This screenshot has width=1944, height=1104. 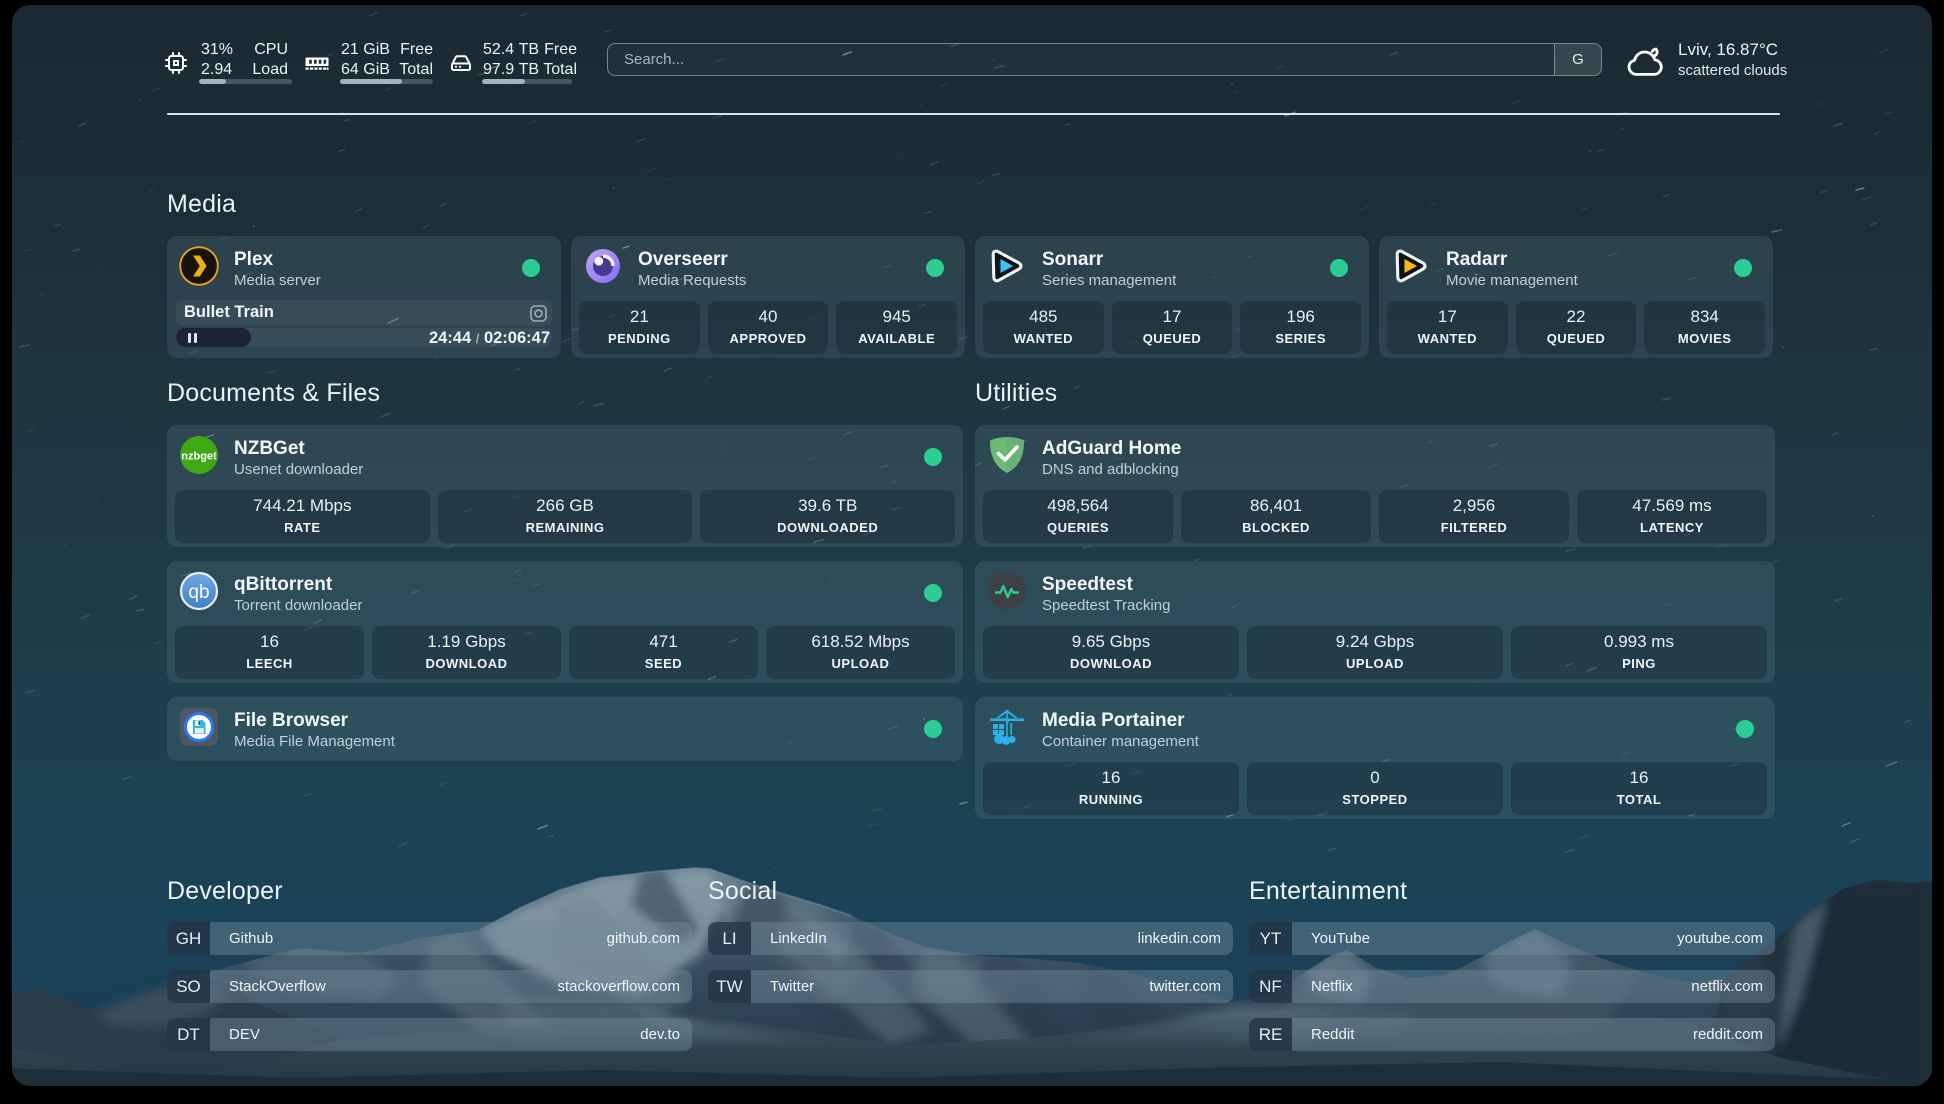 What do you see at coordinates (199, 457) in the screenshot?
I see `svg-text: nzbget` at bounding box center [199, 457].